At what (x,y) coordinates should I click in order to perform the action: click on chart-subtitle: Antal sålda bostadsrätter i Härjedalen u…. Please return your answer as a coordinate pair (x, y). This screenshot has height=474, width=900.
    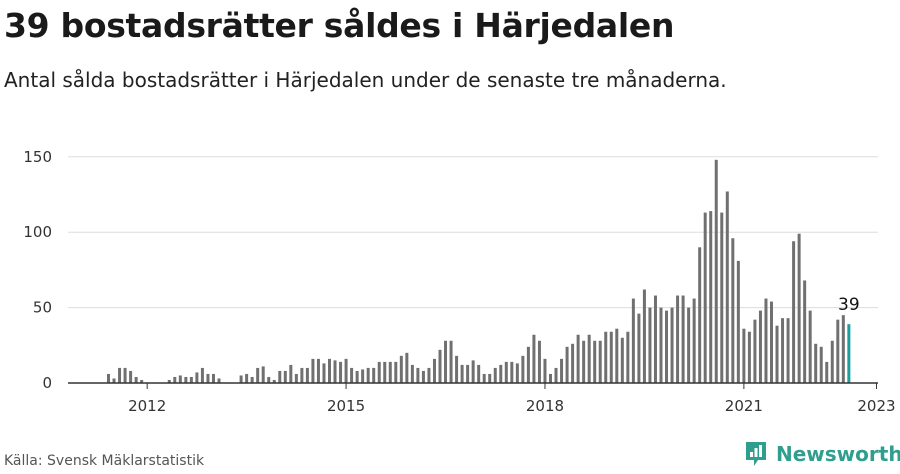
    Looking at the image, I should click on (365, 80).